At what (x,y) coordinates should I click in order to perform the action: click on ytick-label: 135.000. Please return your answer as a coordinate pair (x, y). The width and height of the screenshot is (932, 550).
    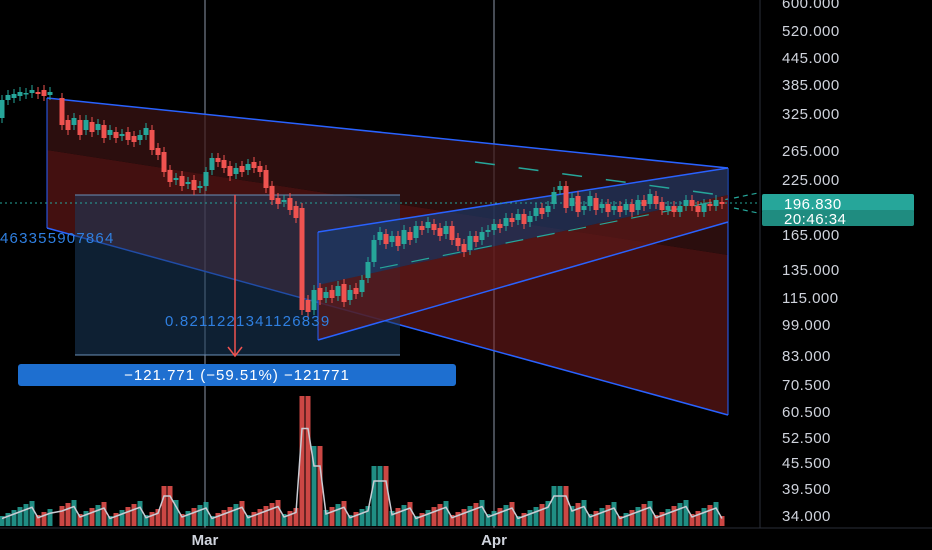
    Looking at the image, I should click on (811, 270).